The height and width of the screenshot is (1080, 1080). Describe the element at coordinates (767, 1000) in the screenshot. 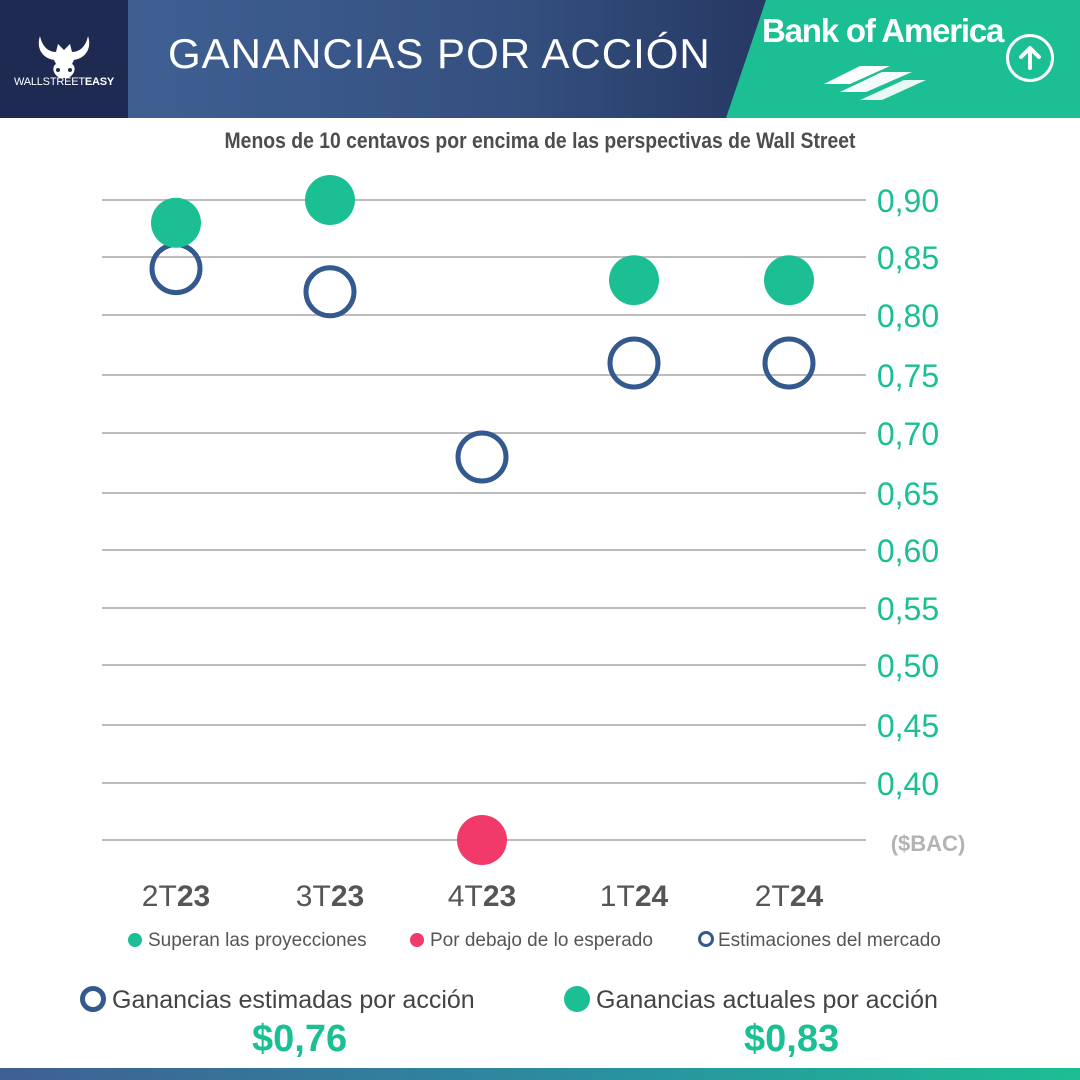

I see `summary-actual-label: Ganancias actuales por acción` at that location.